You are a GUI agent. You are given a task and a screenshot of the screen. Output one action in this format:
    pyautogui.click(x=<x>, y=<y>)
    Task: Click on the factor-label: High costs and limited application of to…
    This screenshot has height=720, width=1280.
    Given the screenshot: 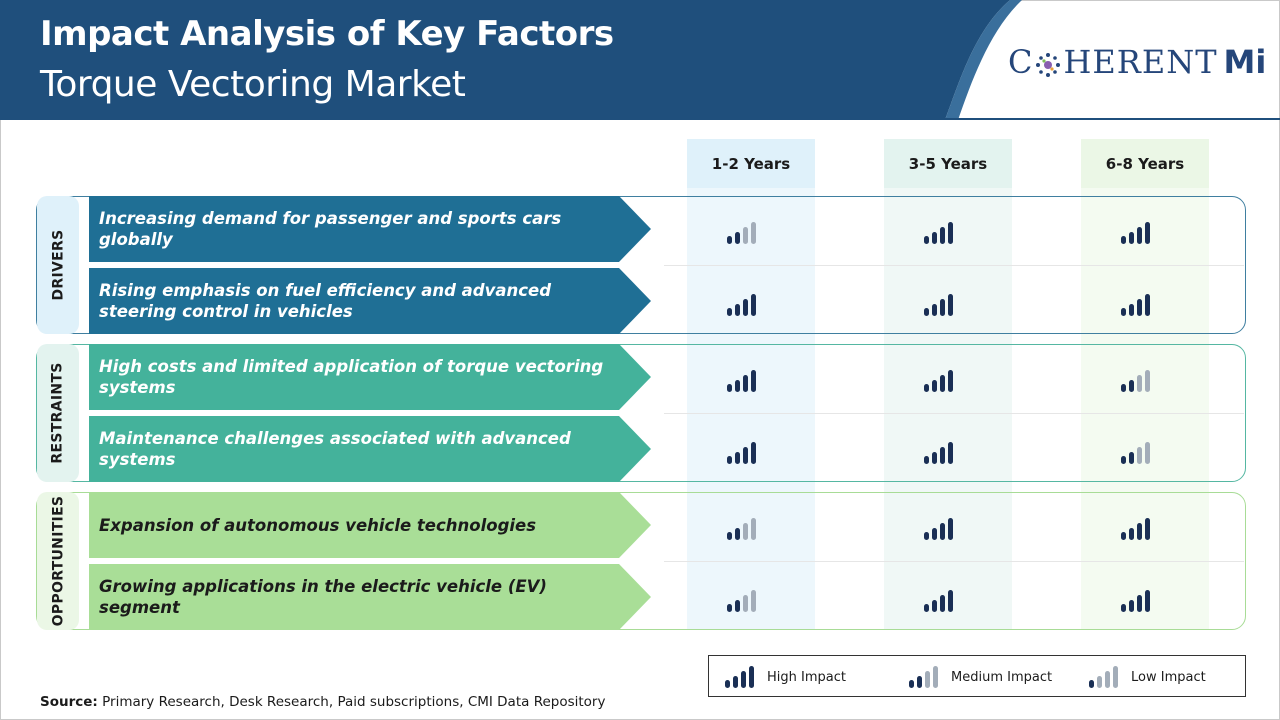 What is the action you would take?
    pyautogui.click(x=351, y=377)
    